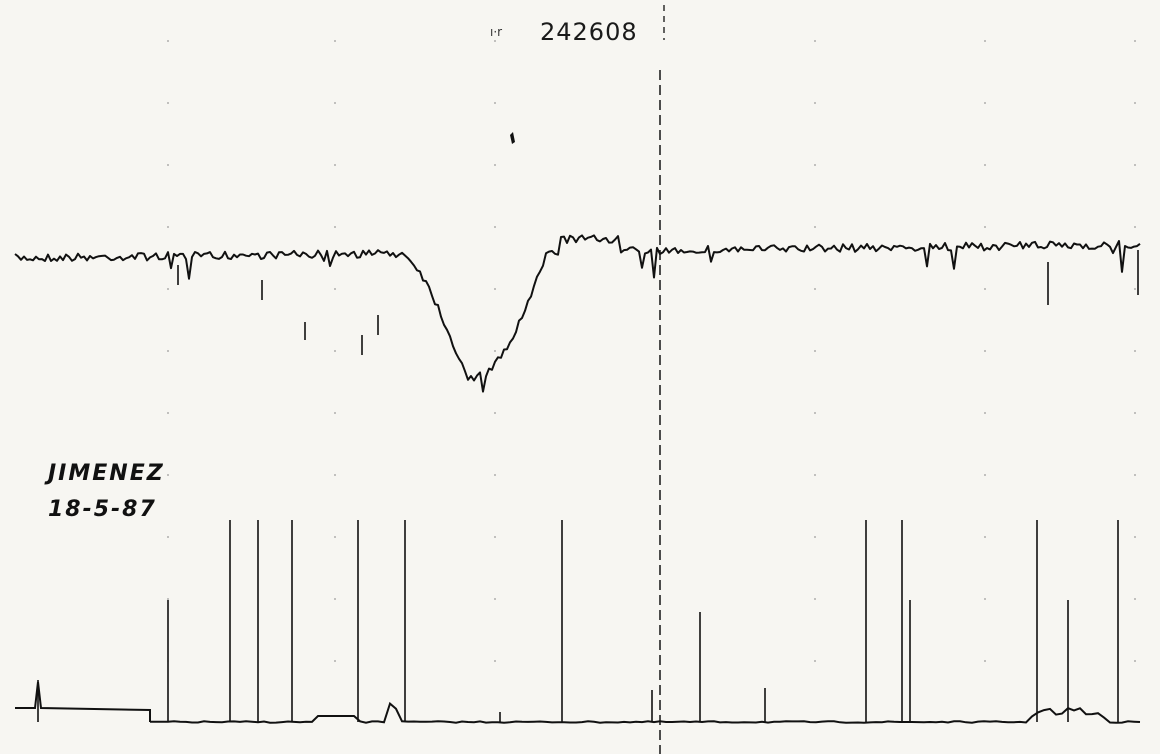  I want to click on ink-spot, so click(512, 138).